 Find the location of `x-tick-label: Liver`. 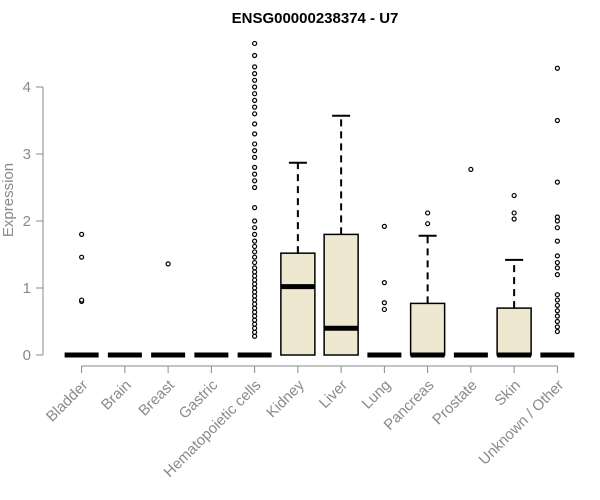

x-tick-label: Liver is located at coordinates (333, 394).